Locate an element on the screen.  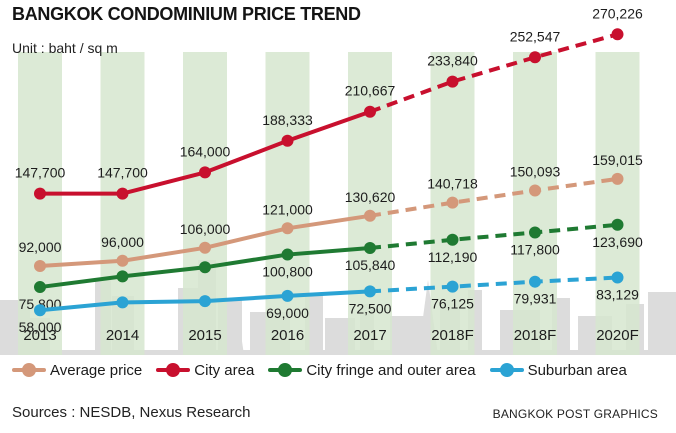
data-label: 112,190 is located at coordinates (453, 257).